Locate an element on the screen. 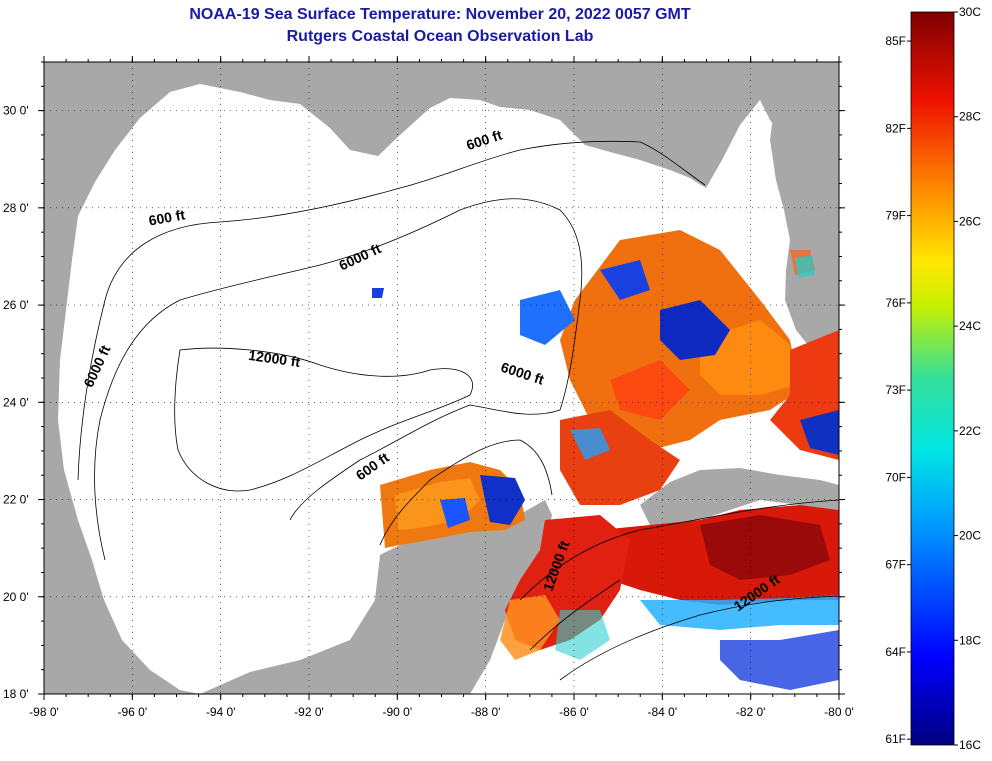 The image size is (992, 761). colorbar-f-label: 85F is located at coordinates (895, 41).